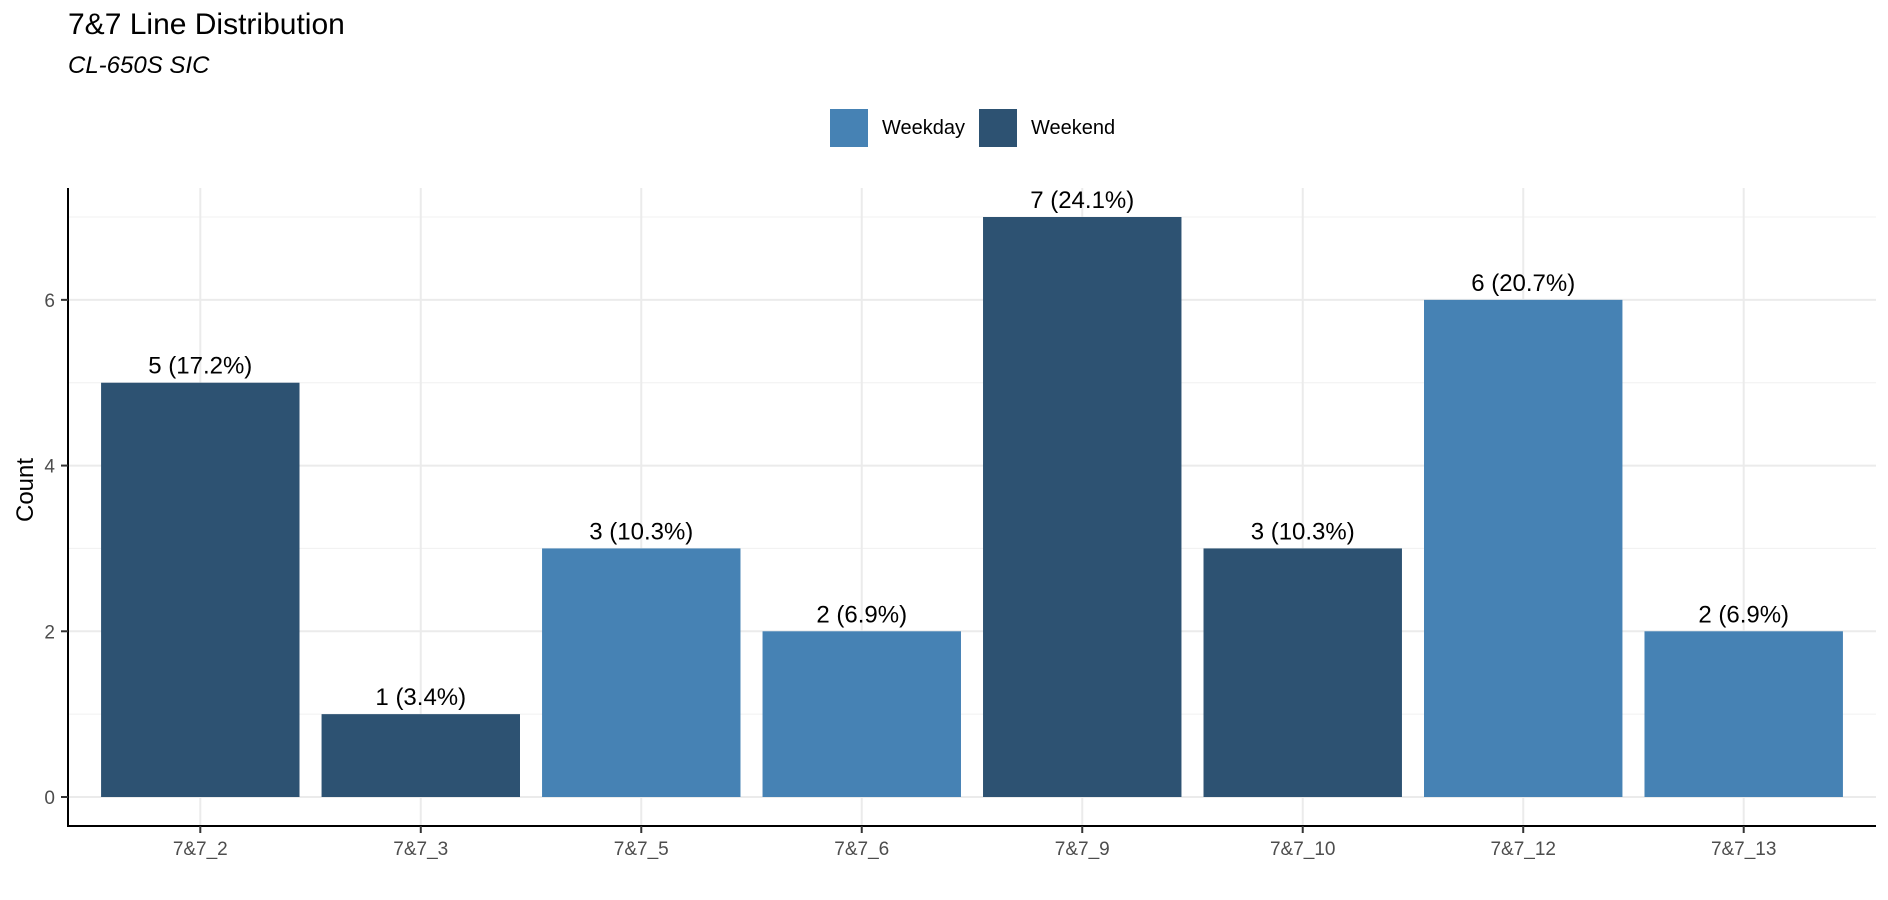 The height and width of the screenshot is (900, 1888). What do you see at coordinates (1082, 849) in the screenshot?
I see `x-tick-label: 7&7_9` at bounding box center [1082, 849].